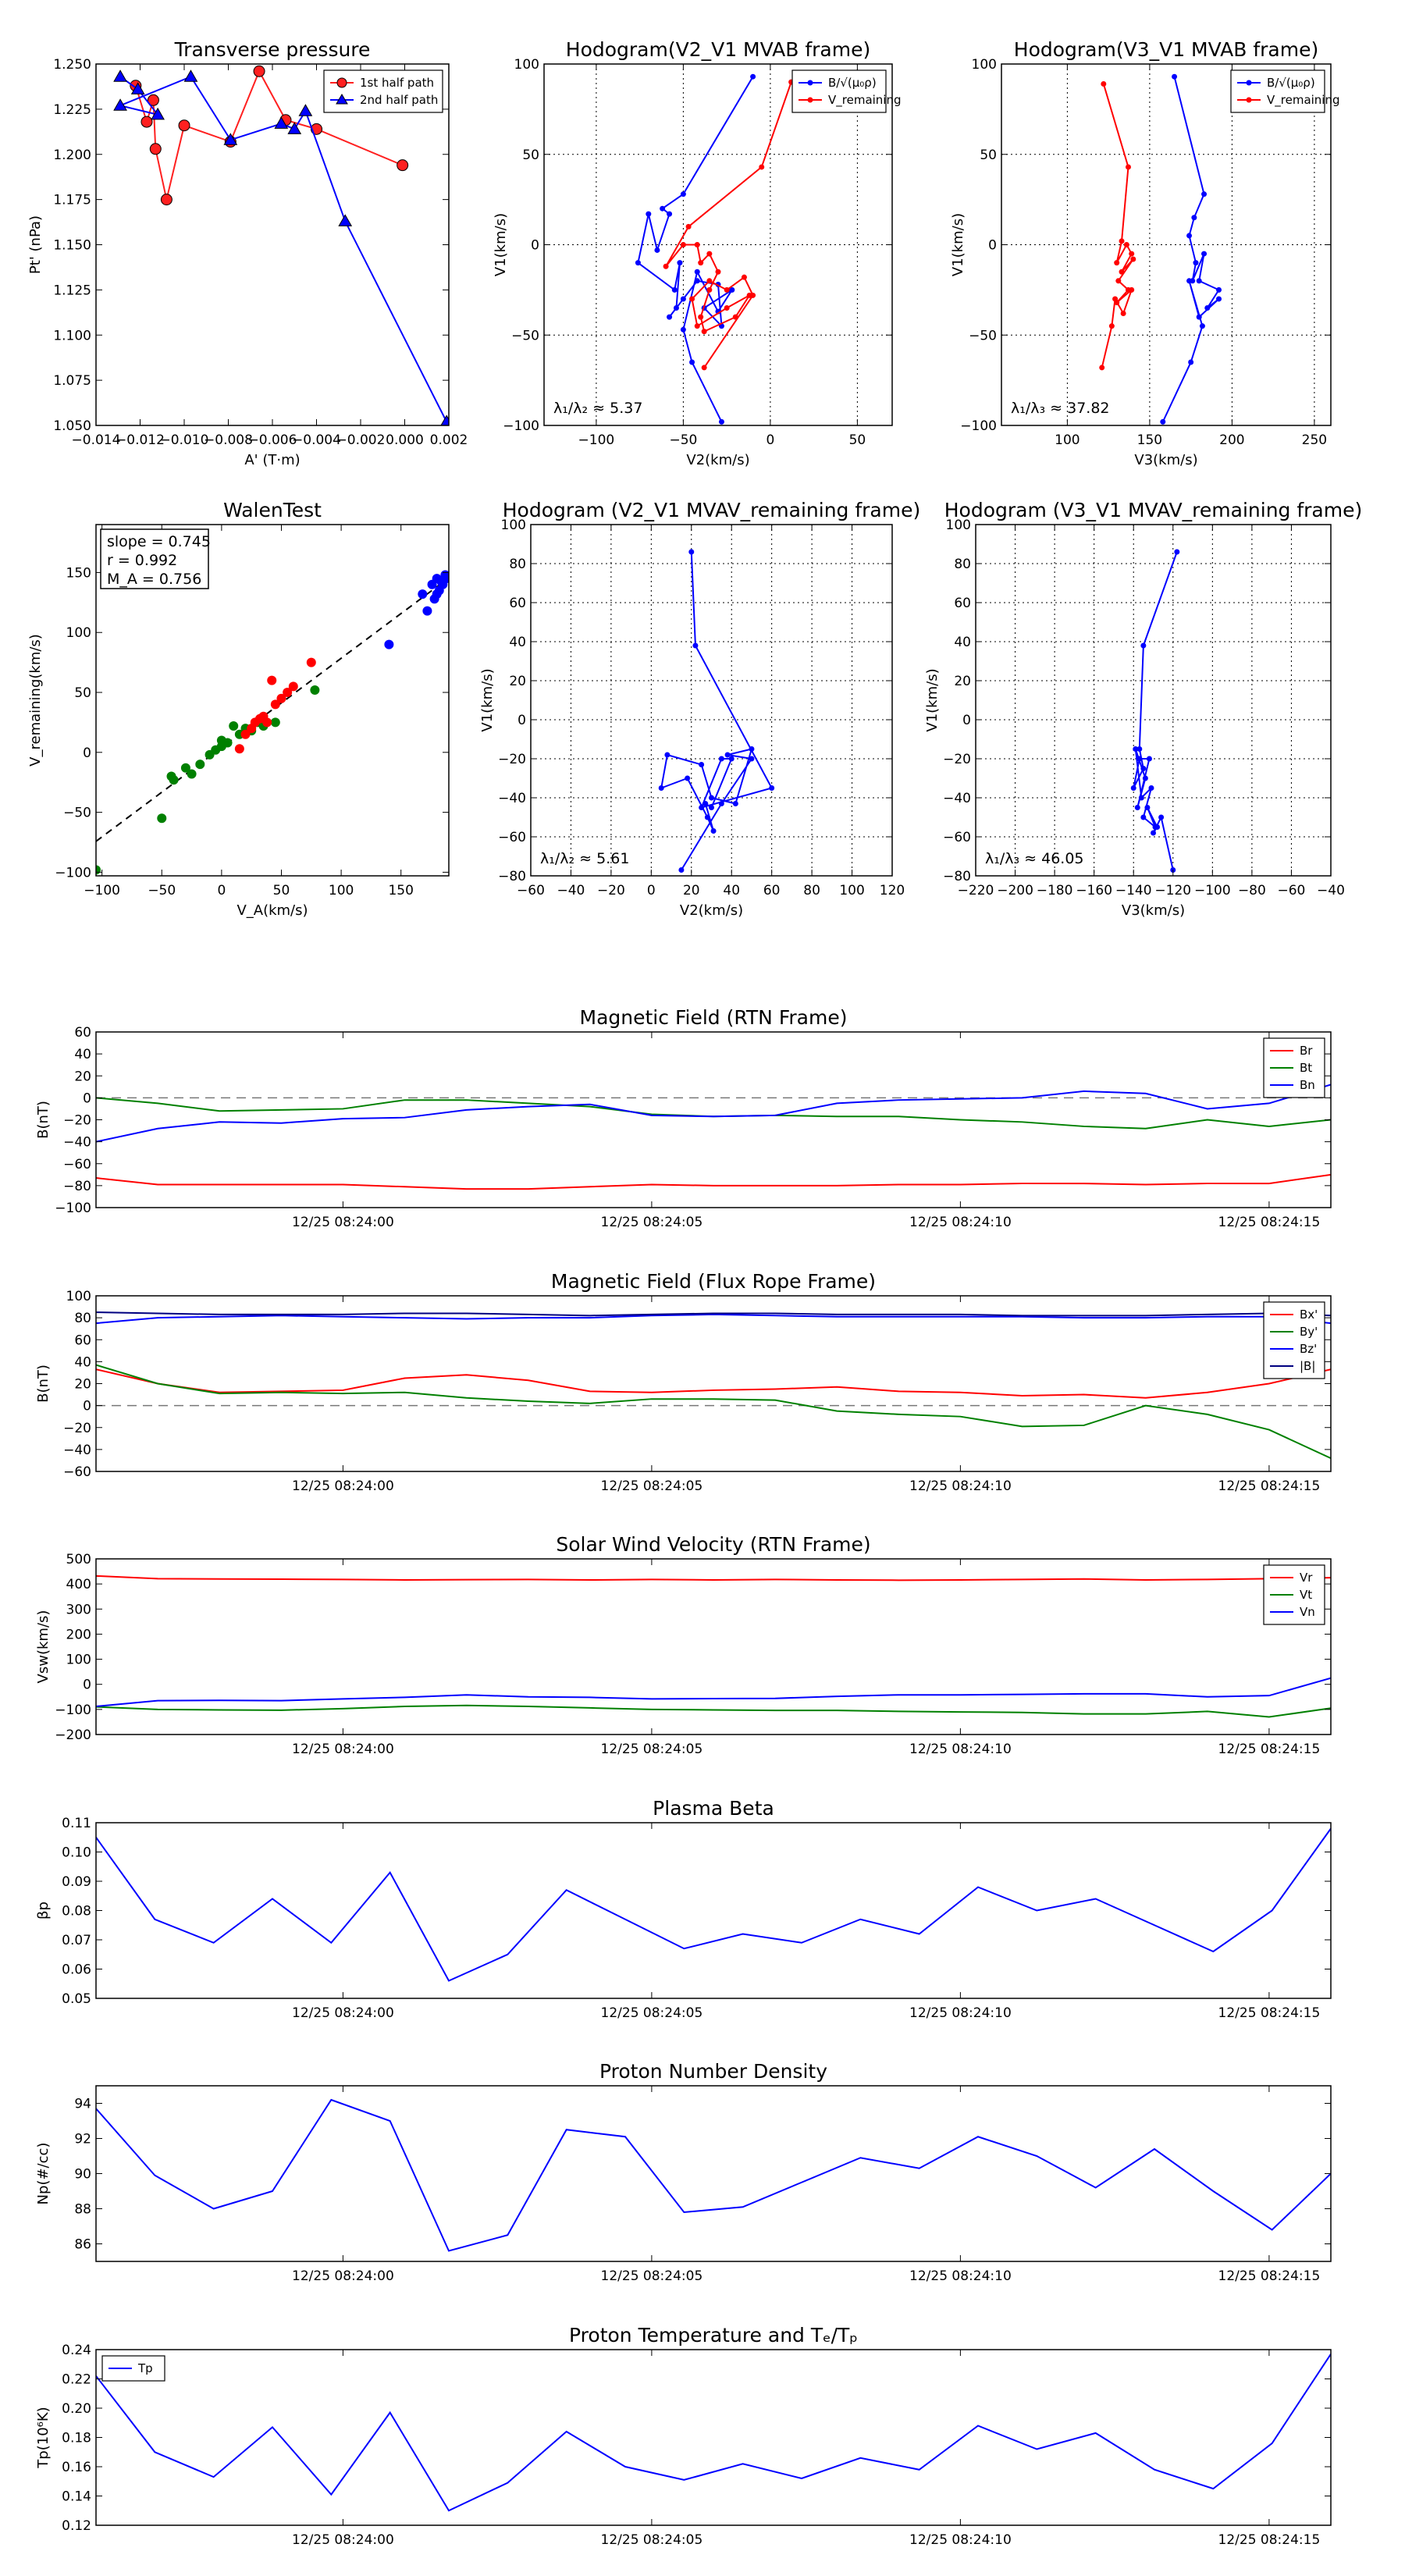 The width and height of the screenshot is (1405, 2576). What do you see at coordinates (1015, 890) in the screenshot?
I see `x-tick-label: −200` at bounding box center [1015, 890].